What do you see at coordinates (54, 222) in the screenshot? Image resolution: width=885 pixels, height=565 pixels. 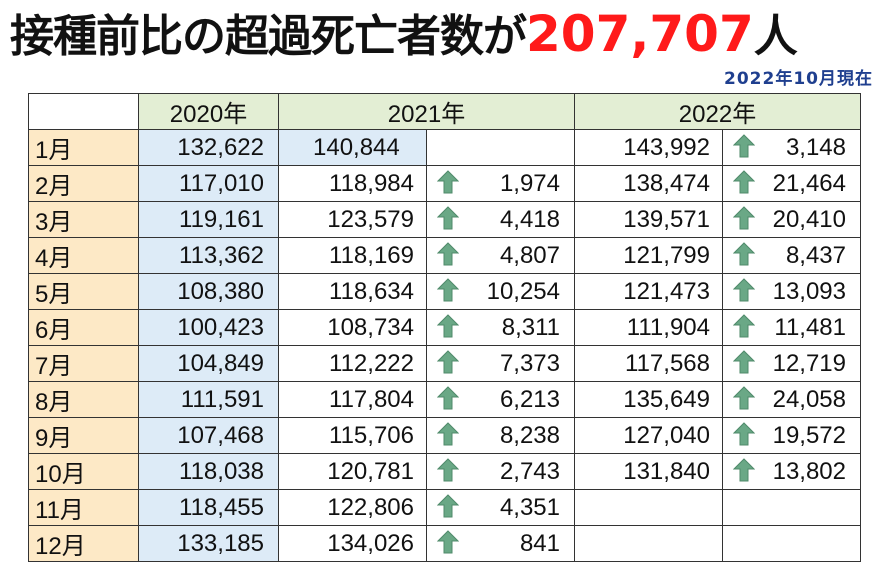 I see `month-text: 3月` at bounding box center [54, 222].